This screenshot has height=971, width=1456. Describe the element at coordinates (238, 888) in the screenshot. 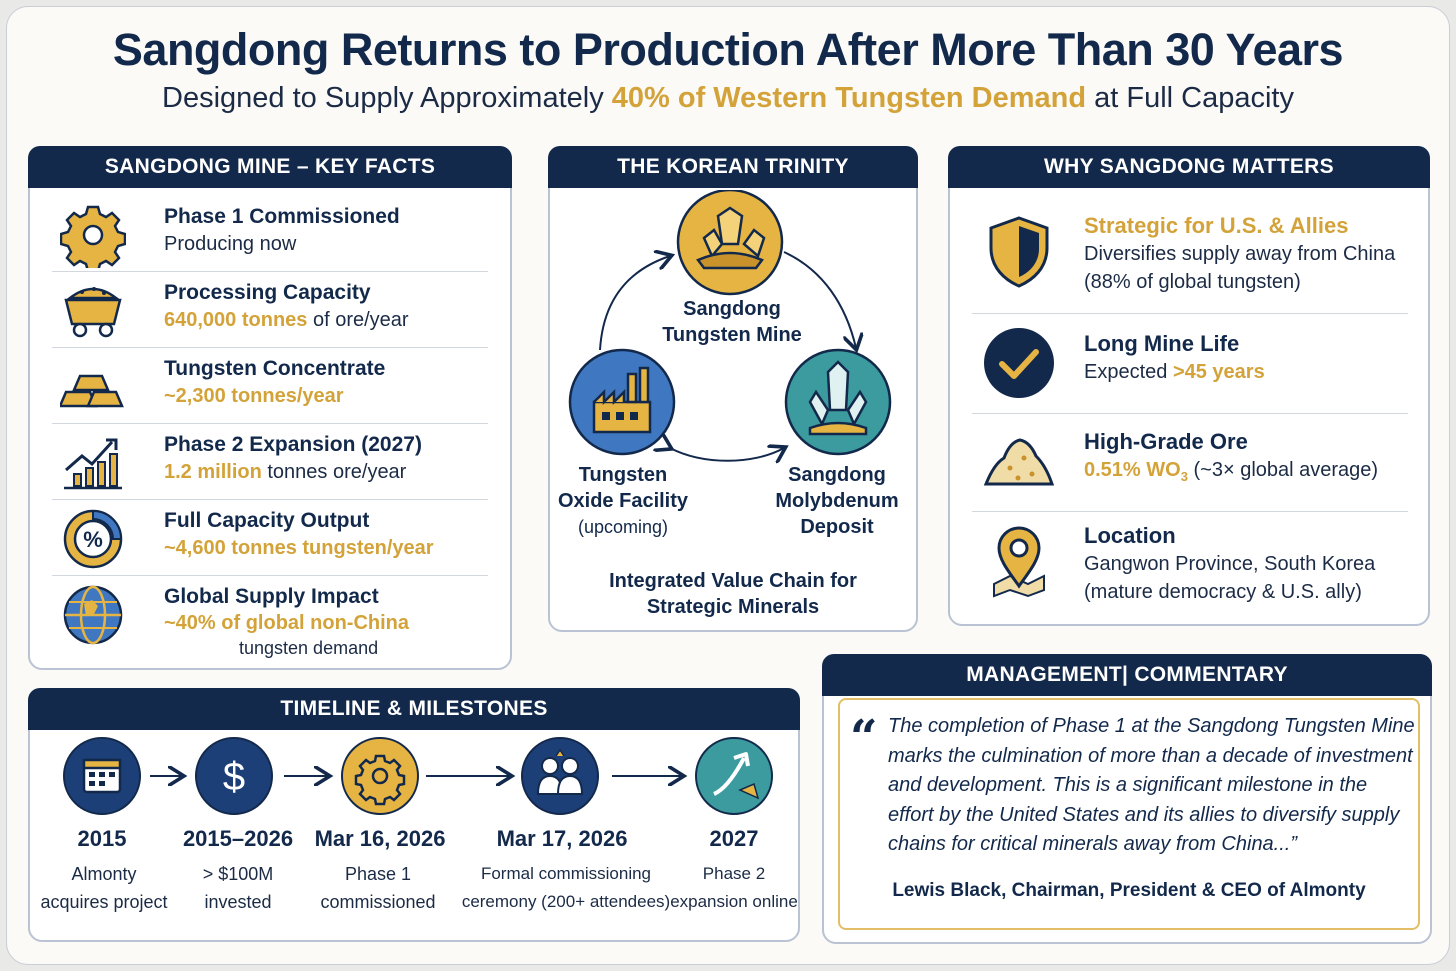

I see `timeline-desc: > $100M invested` at that location.